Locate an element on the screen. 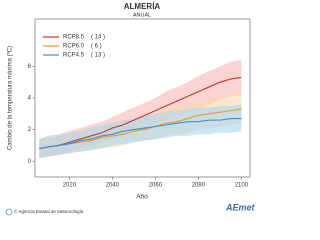 Image resolution: width=320 pixels, height=240 pixels. x-tick-label: 2020 is located at coordinates (70, 186).